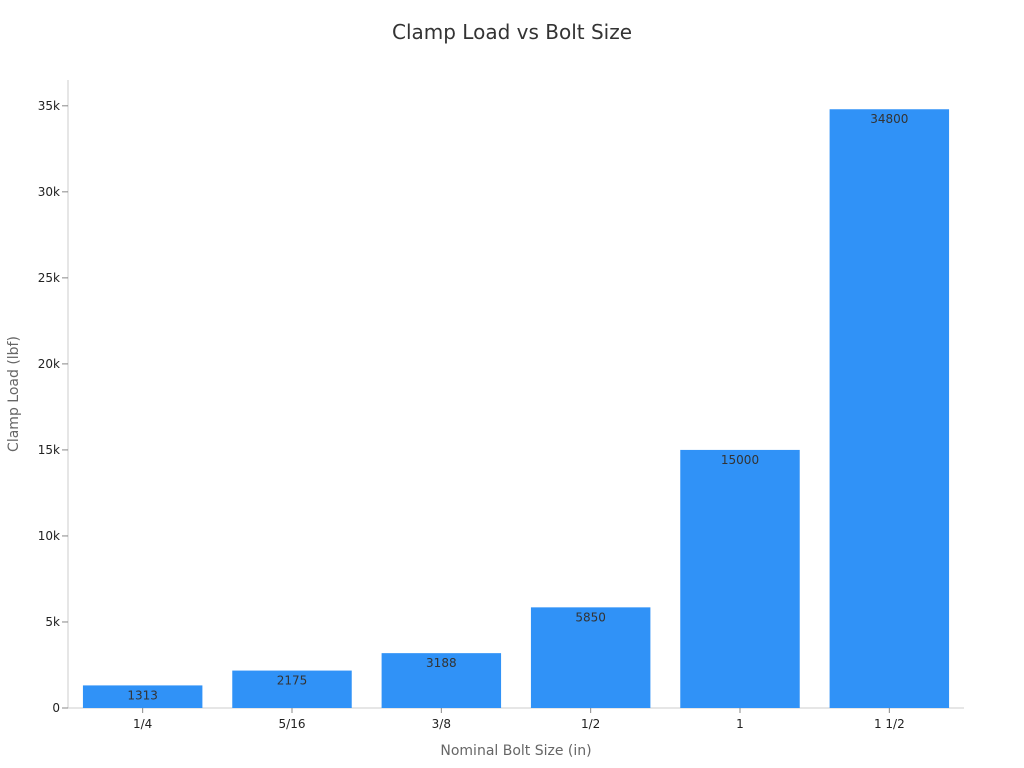  Describe the element at coordinates (14, 394) in the screenshot. I see `y-axis-title: Clamp Load (lbf)` at that location.